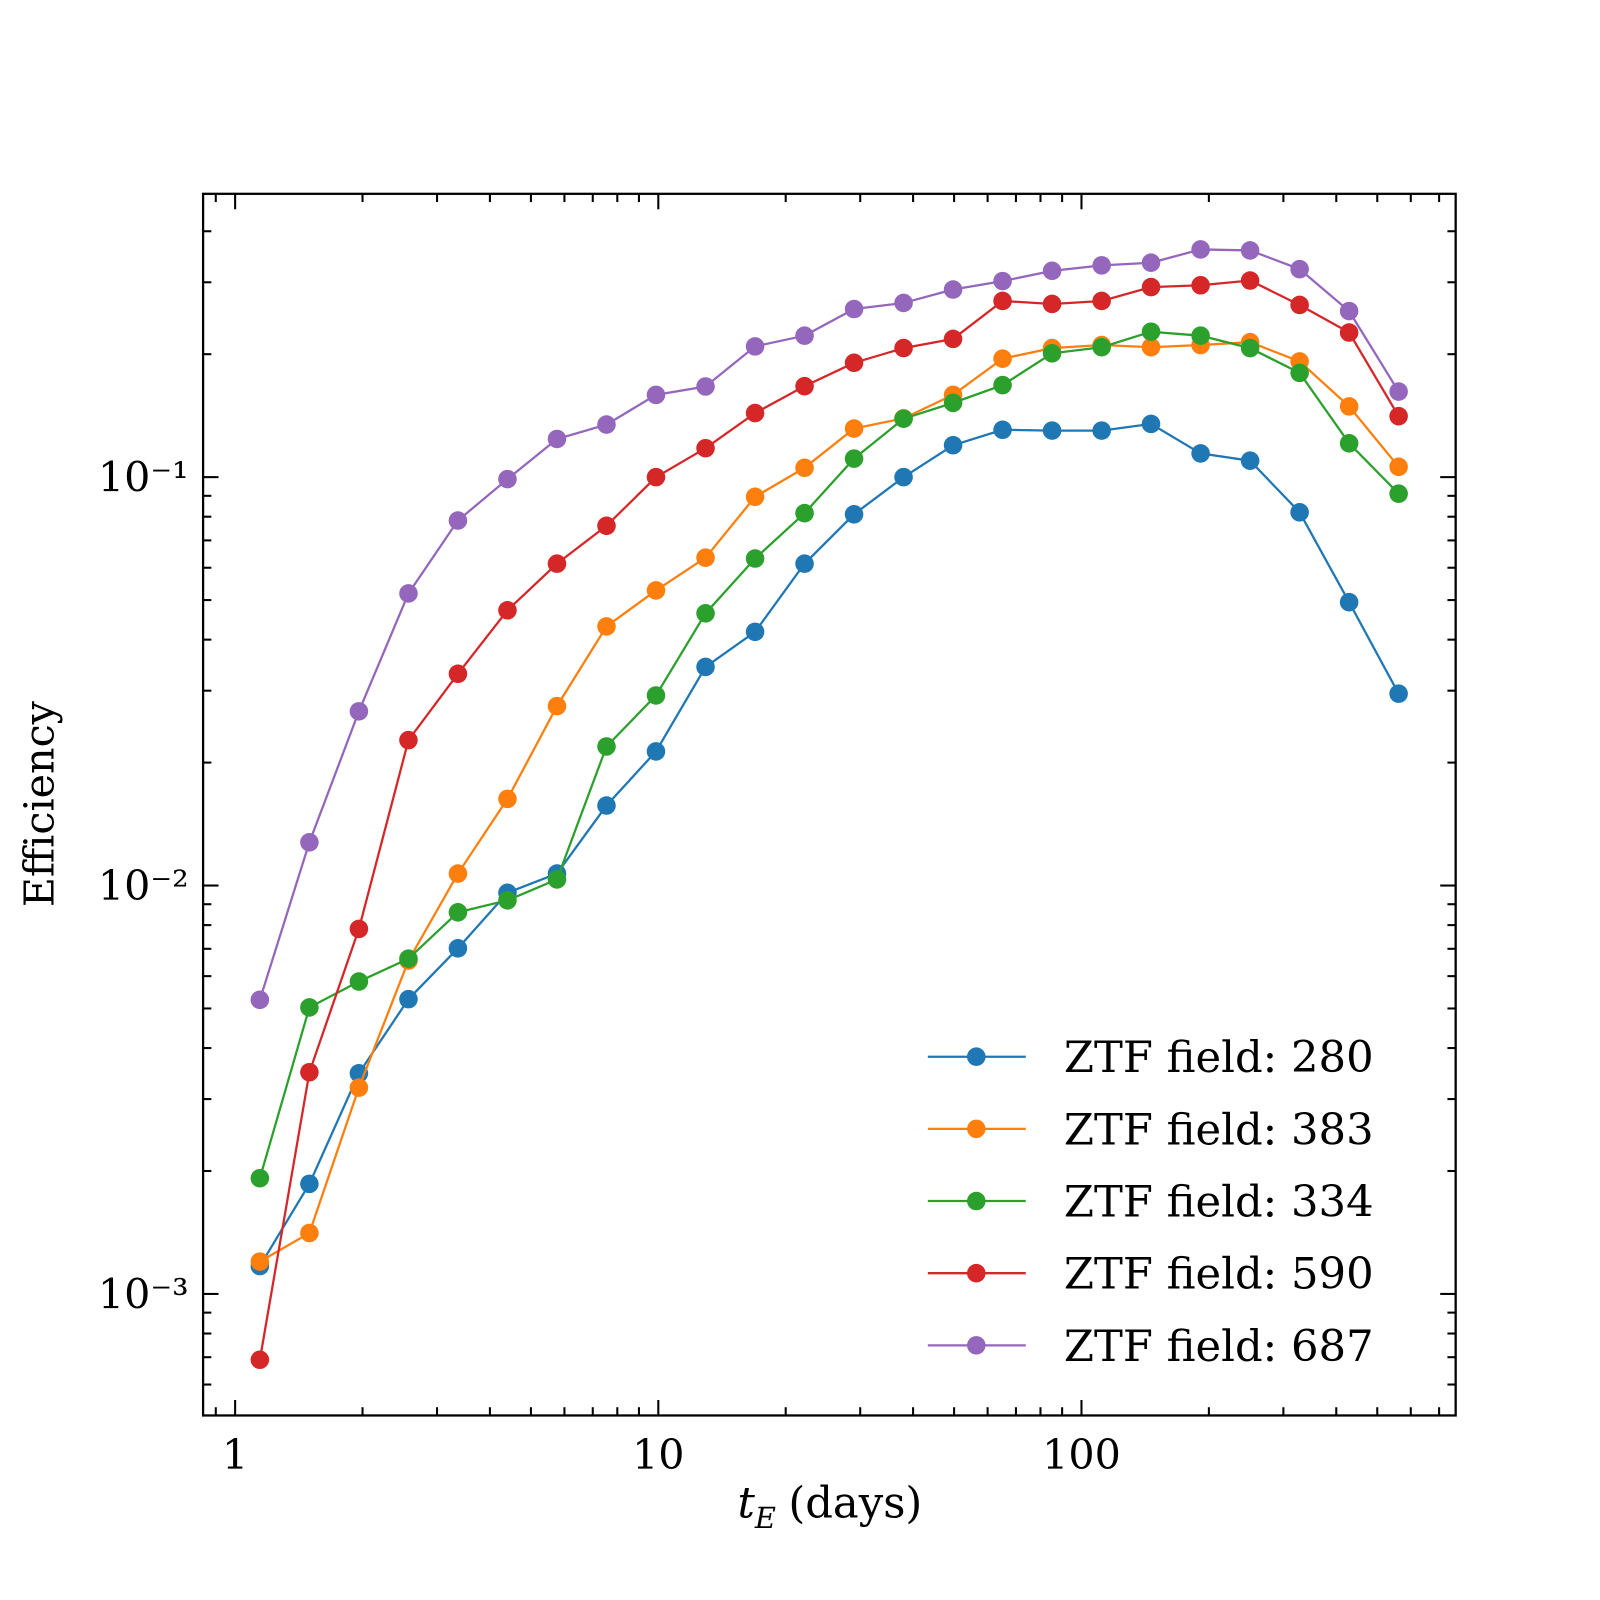 This screenshot has width=1600, height=1600. I want to click on y-tick-label: 10⁻¹, so click(143, 478).